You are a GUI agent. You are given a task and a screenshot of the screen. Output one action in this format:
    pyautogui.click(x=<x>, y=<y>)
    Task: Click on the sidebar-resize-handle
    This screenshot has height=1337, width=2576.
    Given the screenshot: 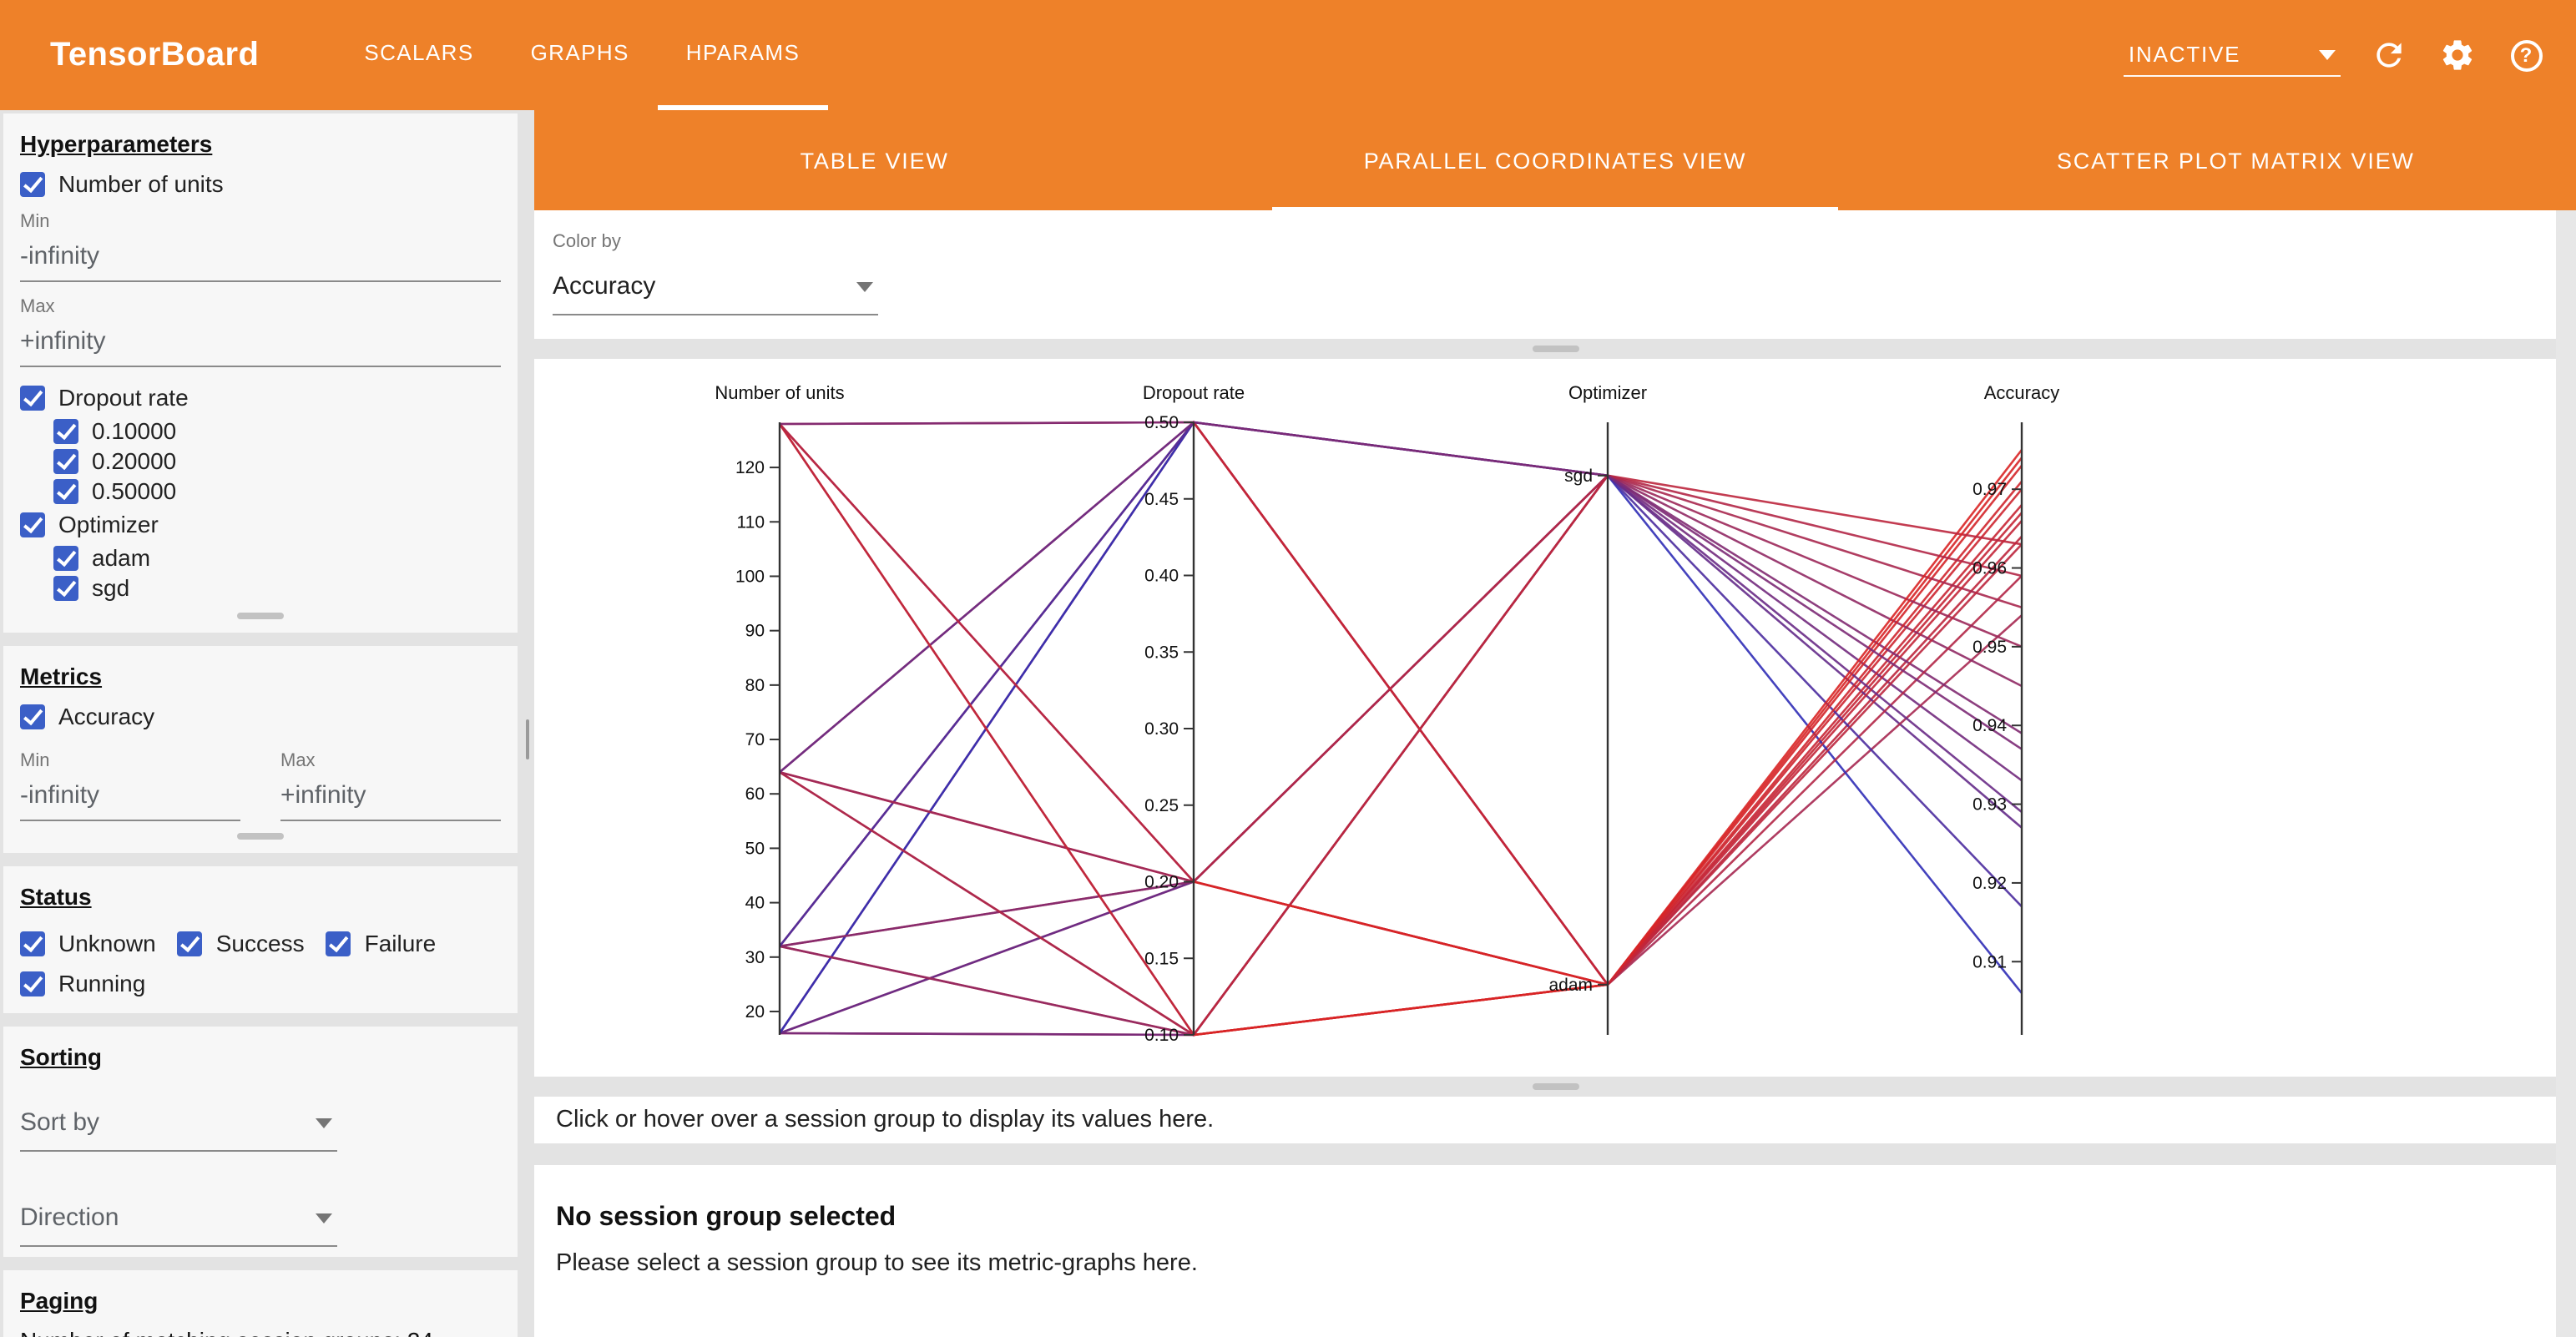 What is the action you would take?
    pyautogui.click(x=528, y=723)
    